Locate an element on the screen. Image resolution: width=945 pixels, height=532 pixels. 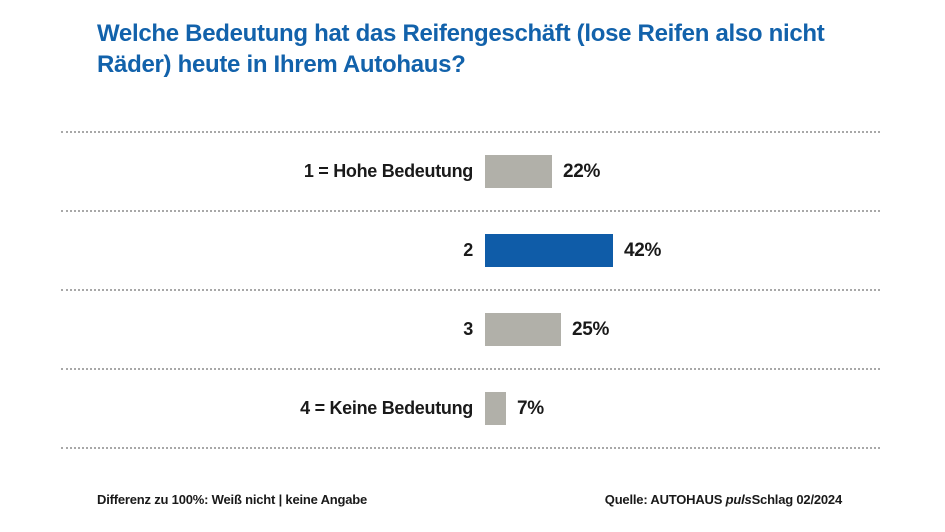
bar-value: 25% is located at coordinates (591, 329).